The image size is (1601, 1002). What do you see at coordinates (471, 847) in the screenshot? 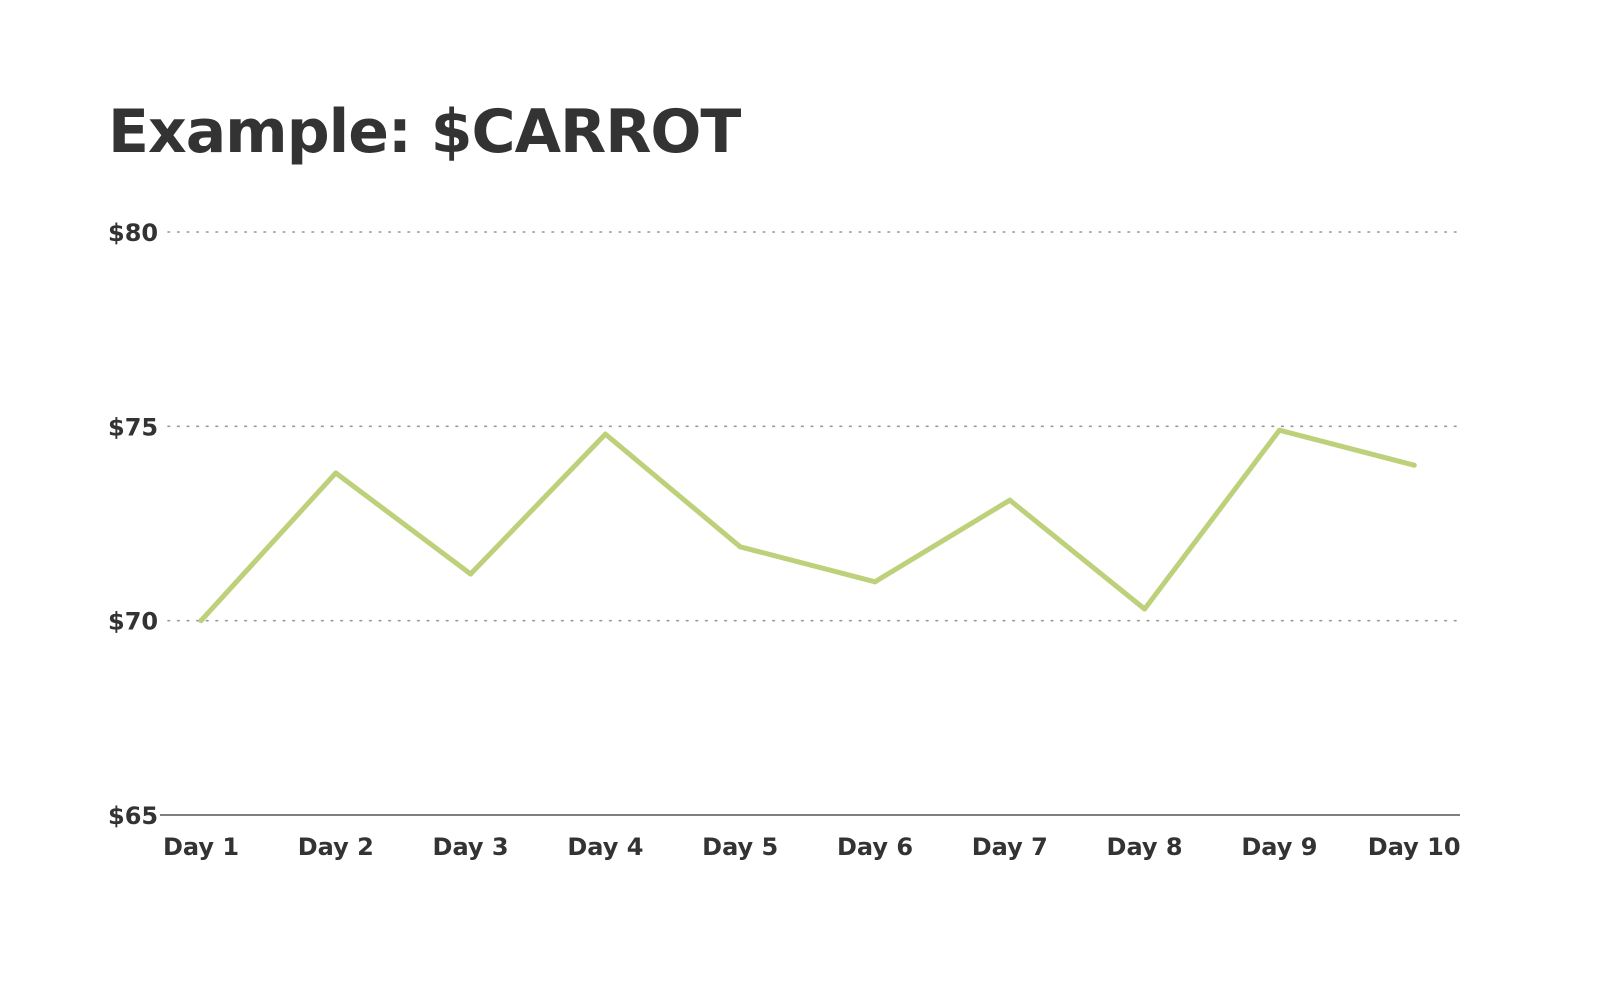
I see `x-tick-label: Day 3` at bounding box center [471, 847].